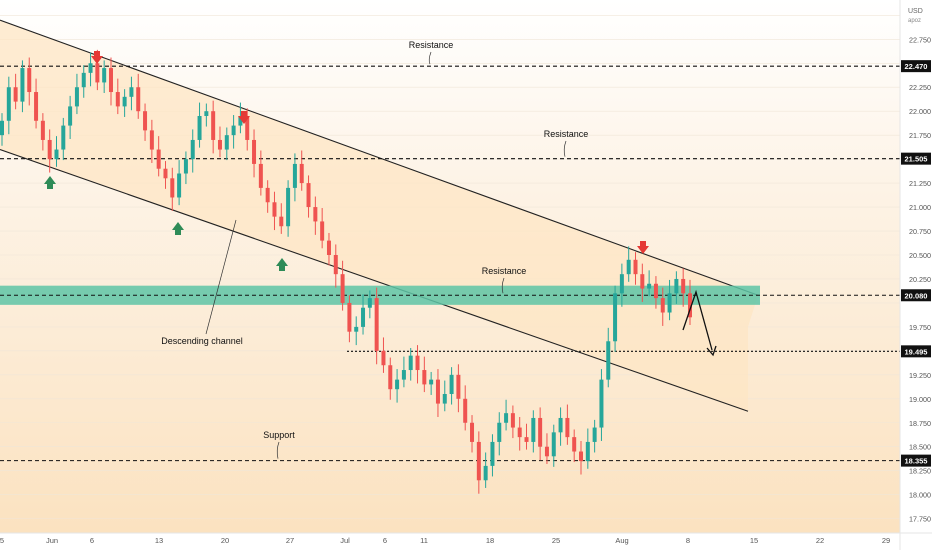 This screenshot has width=932, height=555. I want to click on time-tick-label: Aug, so click(621, 540).